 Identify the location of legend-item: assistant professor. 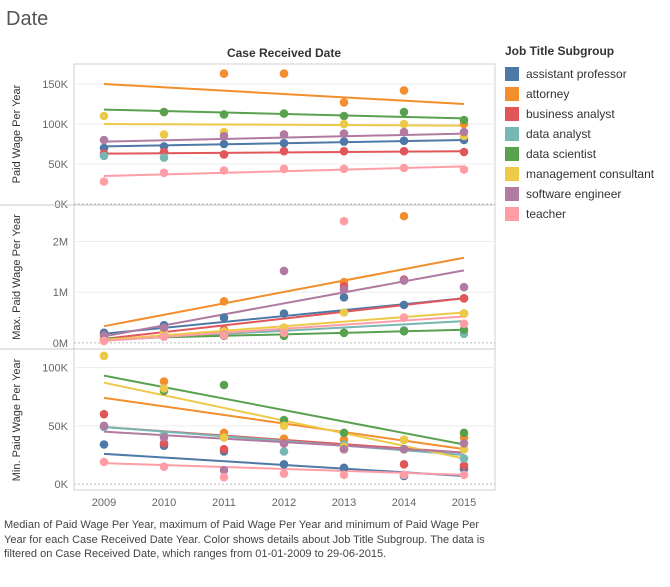
(585, 74).